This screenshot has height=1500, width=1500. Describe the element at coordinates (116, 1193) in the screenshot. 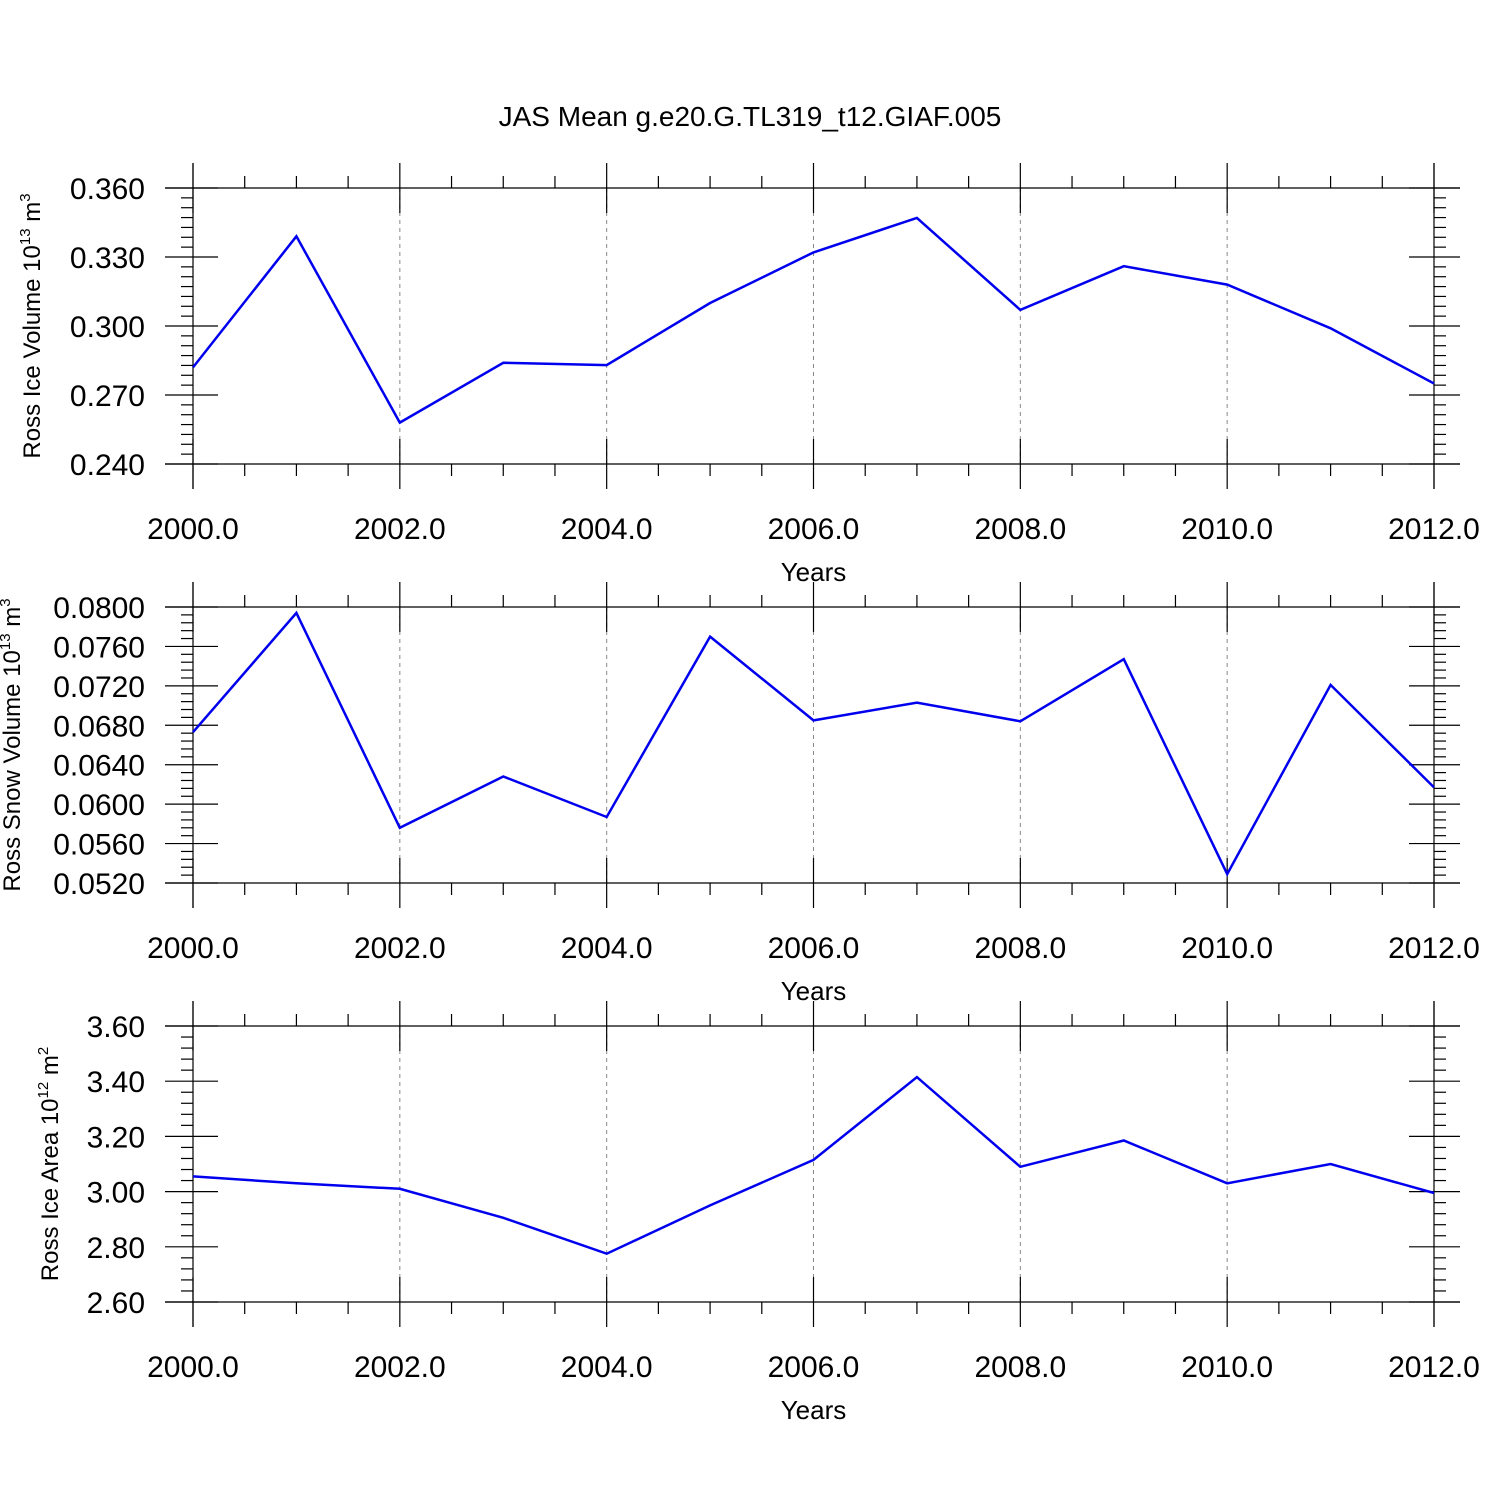

I see `y-tick-label: 3.00` at that location.